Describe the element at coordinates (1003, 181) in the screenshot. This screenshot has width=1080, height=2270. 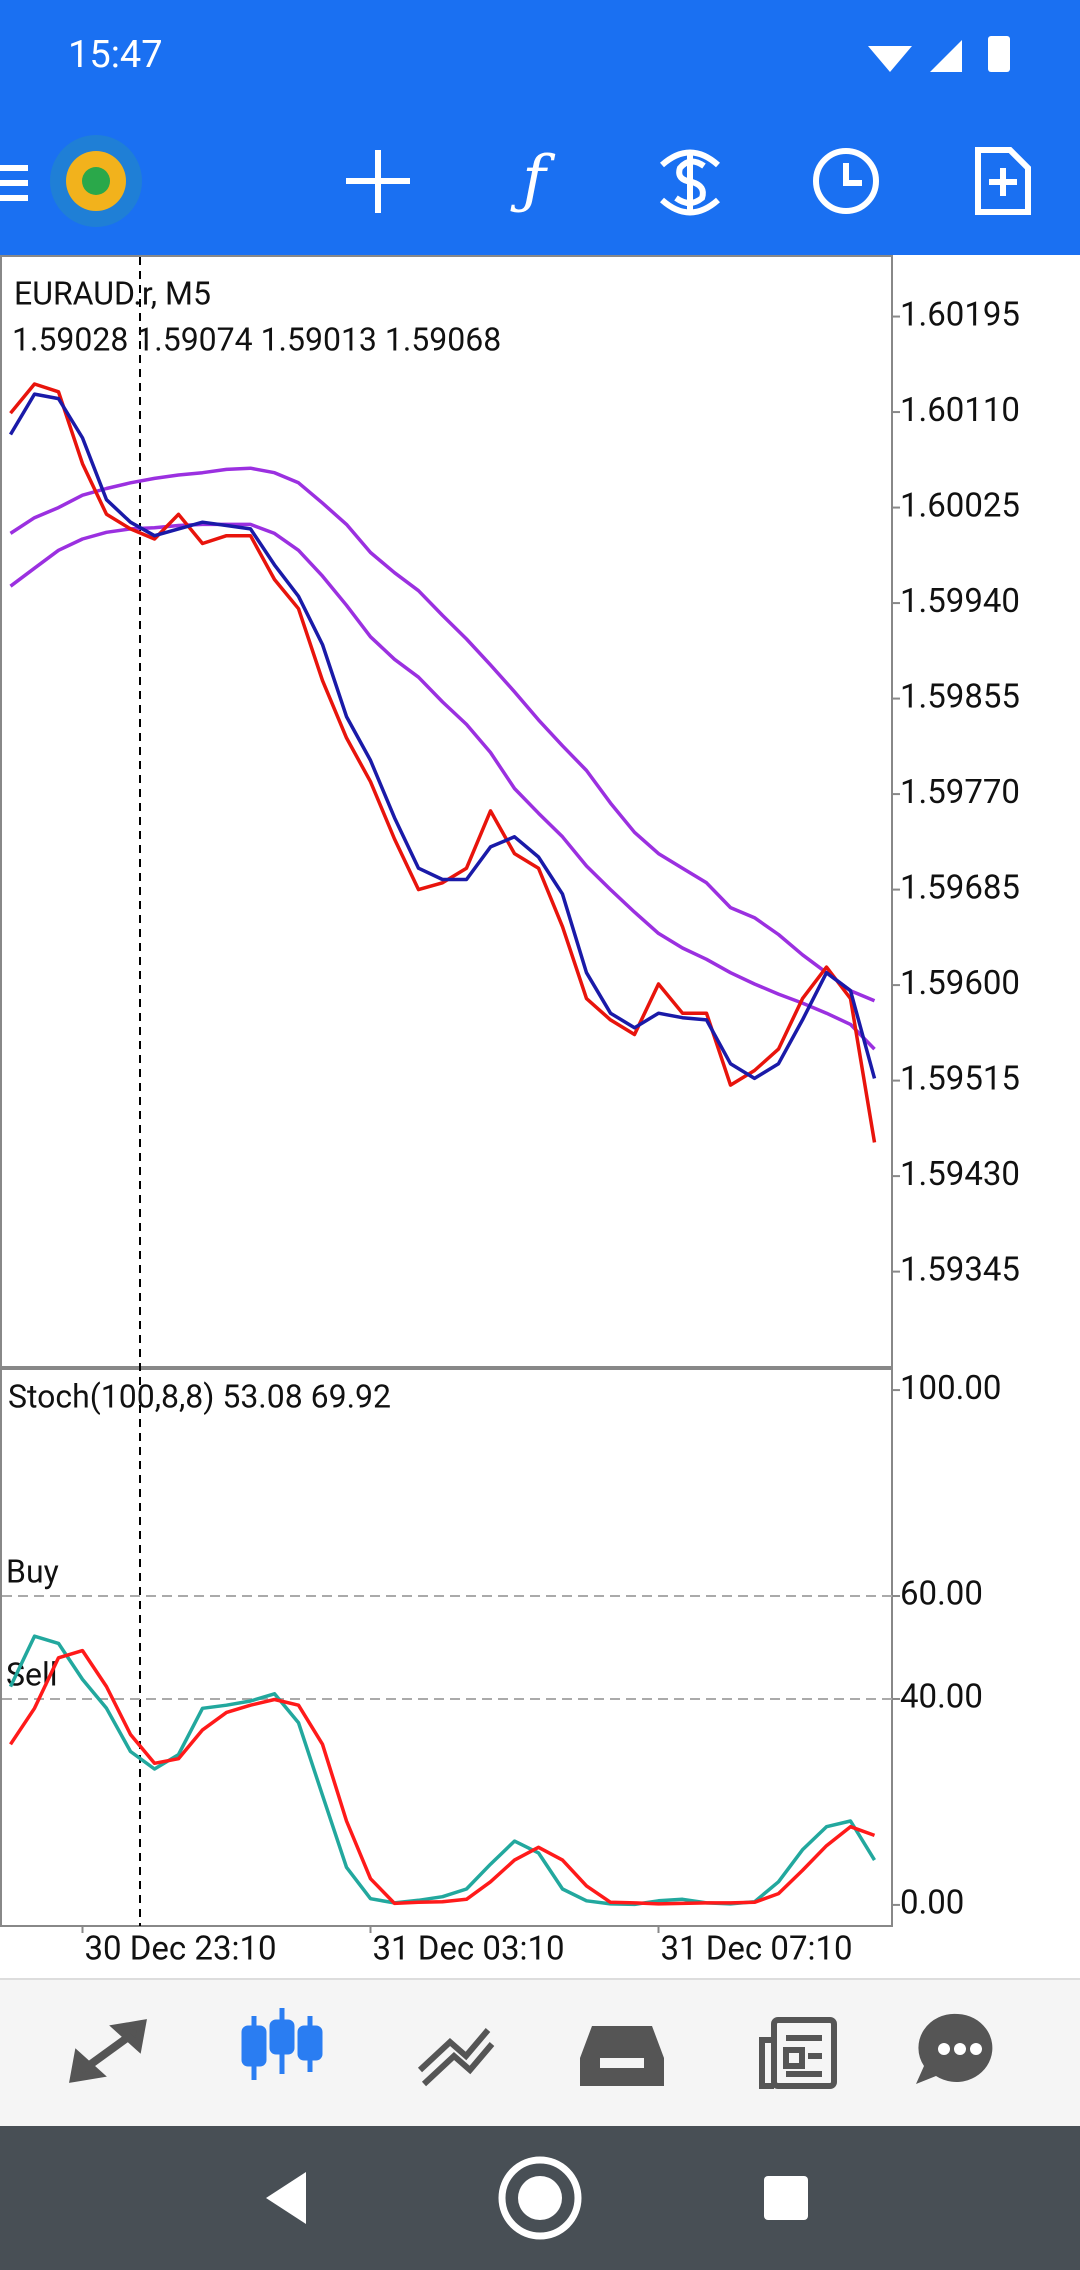
I see `new-order-button` at that location.